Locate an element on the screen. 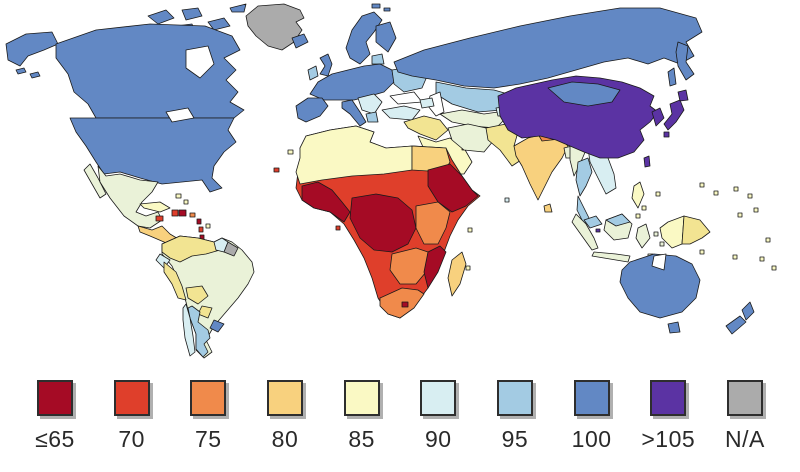 This screenshot has width=800, height=472. region-canary-islands is located at coordinates (290, 152).